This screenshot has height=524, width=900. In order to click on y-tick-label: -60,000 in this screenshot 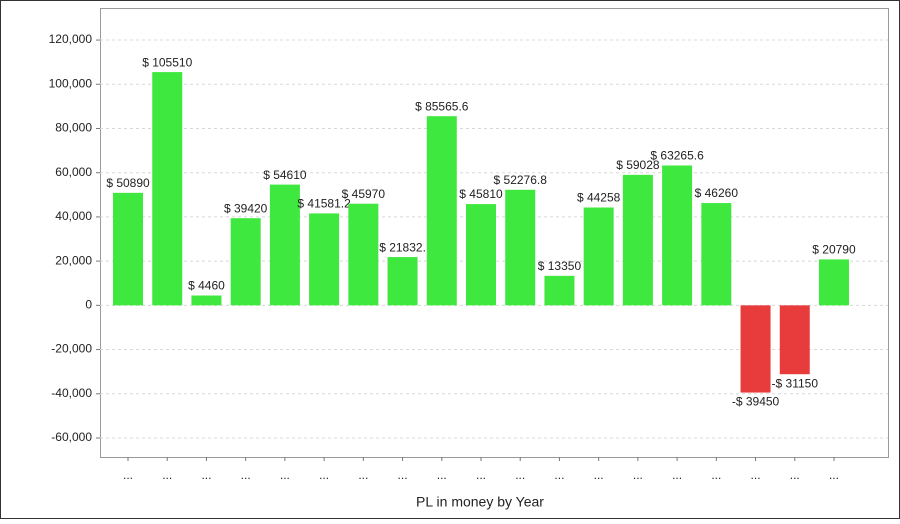, I will do `click(71, 437)`.